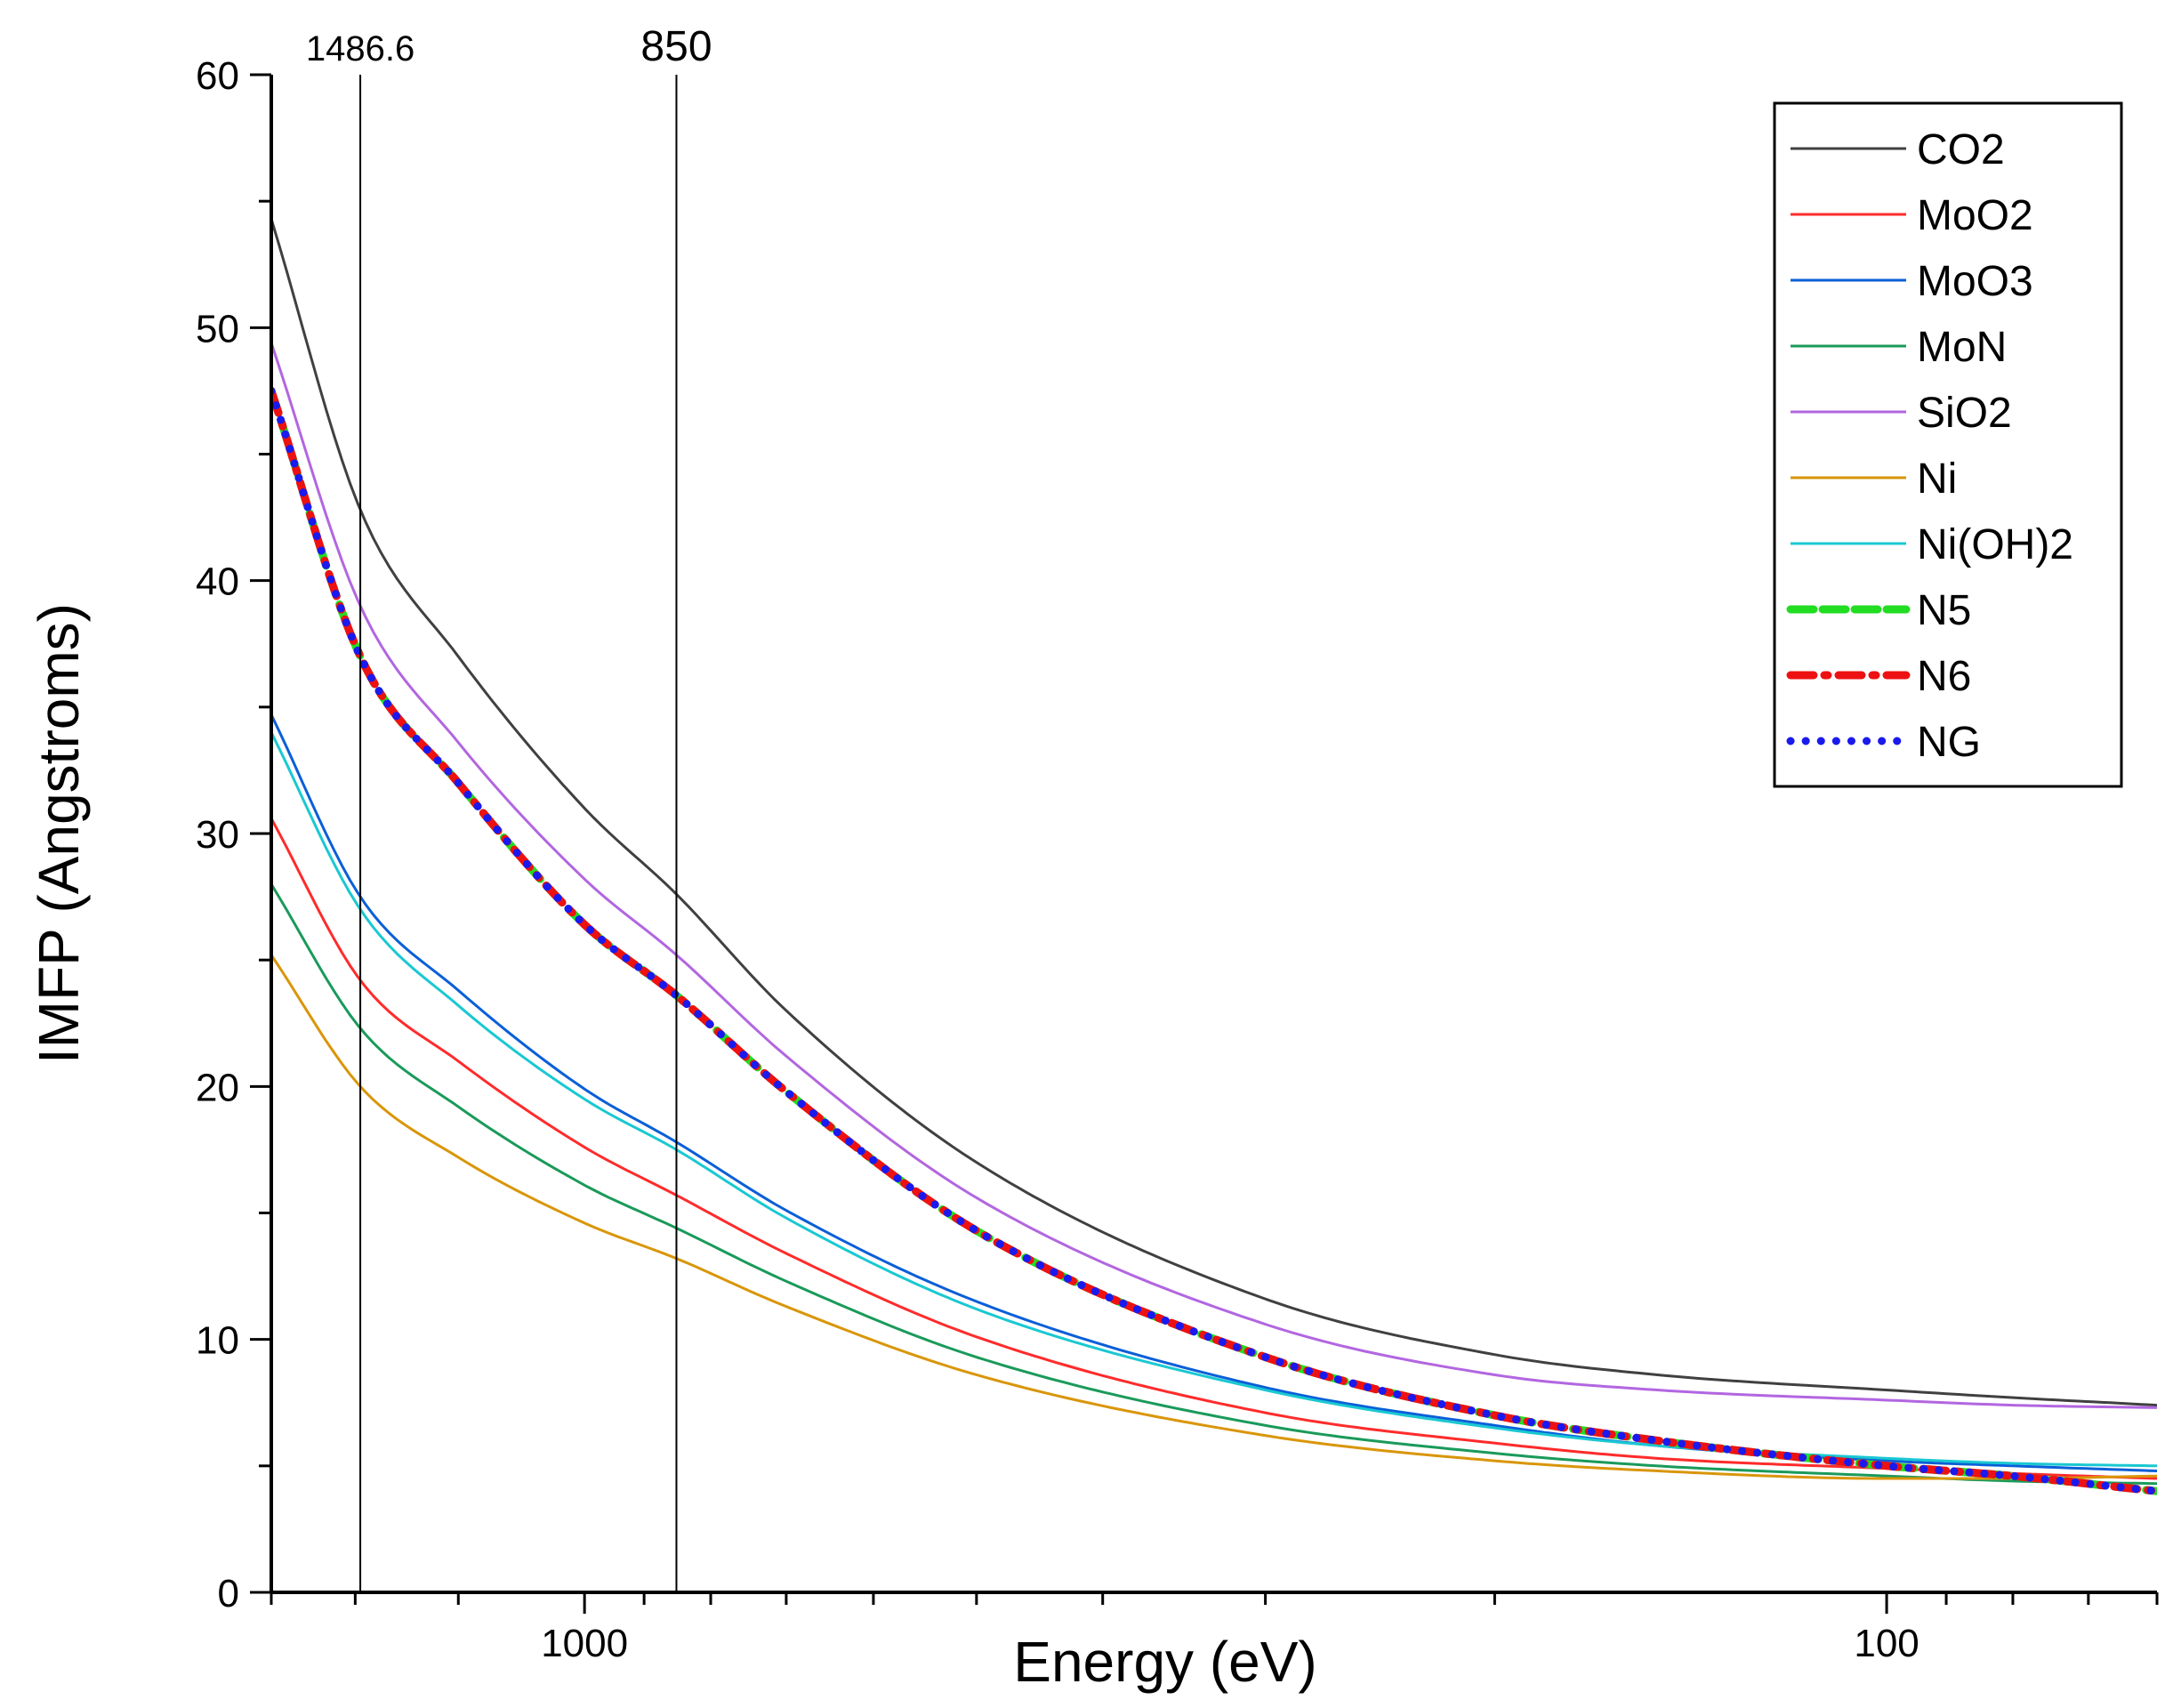 The image size is (2173, 1708). Describe the element at coordinates (228, 1593) in the screenshot. I see `y-tick-label-0: 0` at that location.